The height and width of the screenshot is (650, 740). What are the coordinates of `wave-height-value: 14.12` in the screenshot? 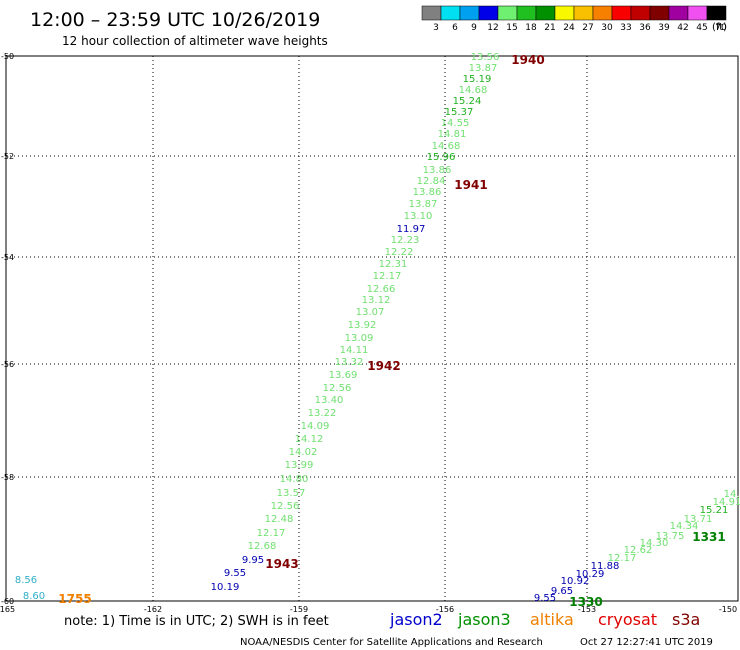 It's located at (309, 439).